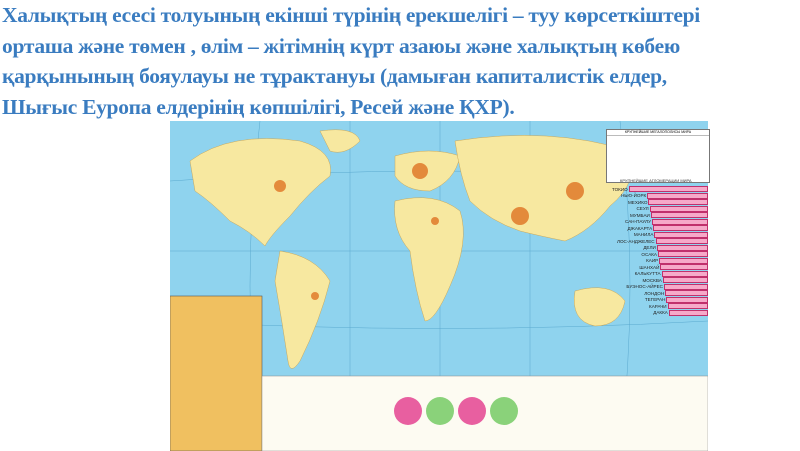 This screenshot has width=800, height=451. I want to click on ranking-row: ШАНХАЙ, so click(660, 267).